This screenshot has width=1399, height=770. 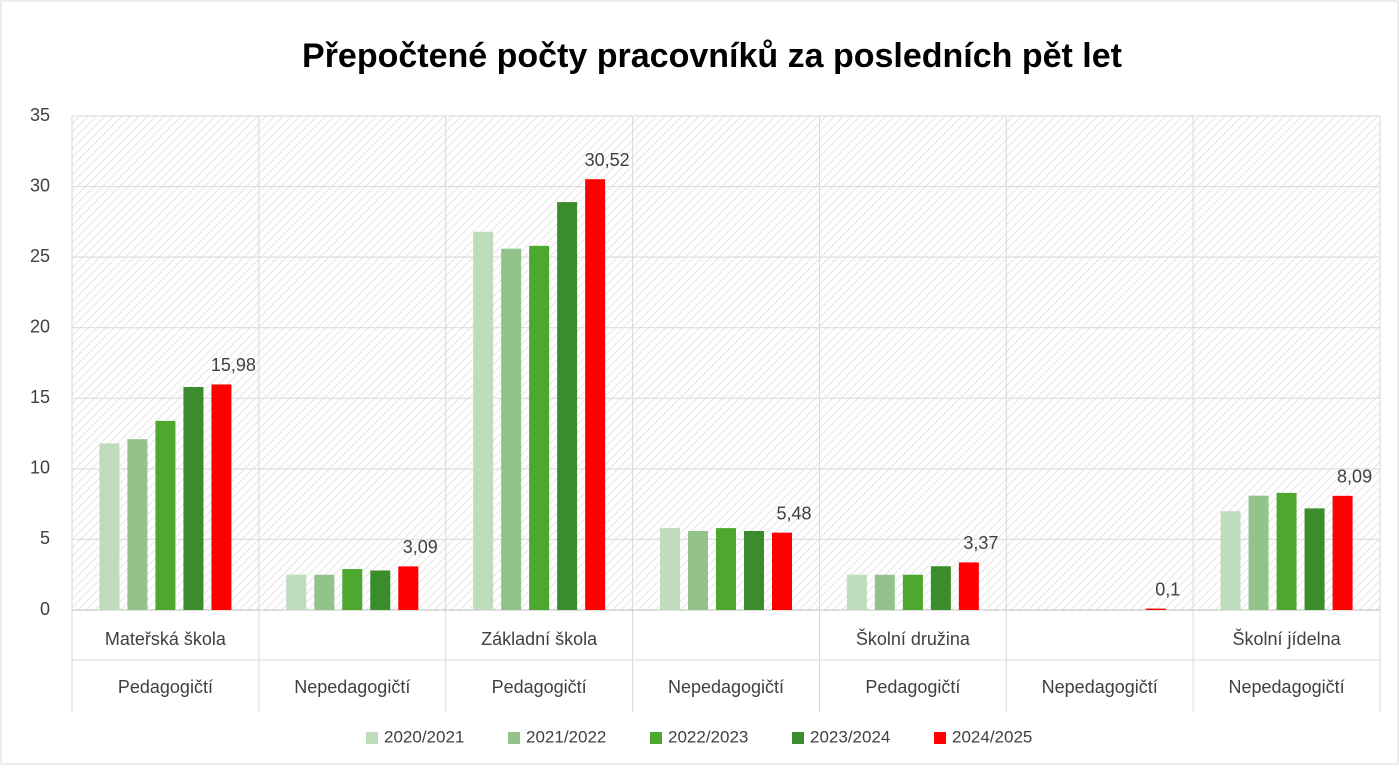 What do you see at coordinates (1167, 589) in the screenshot?
I see `data-label: 0,1` at bounding box center [1167, 589].